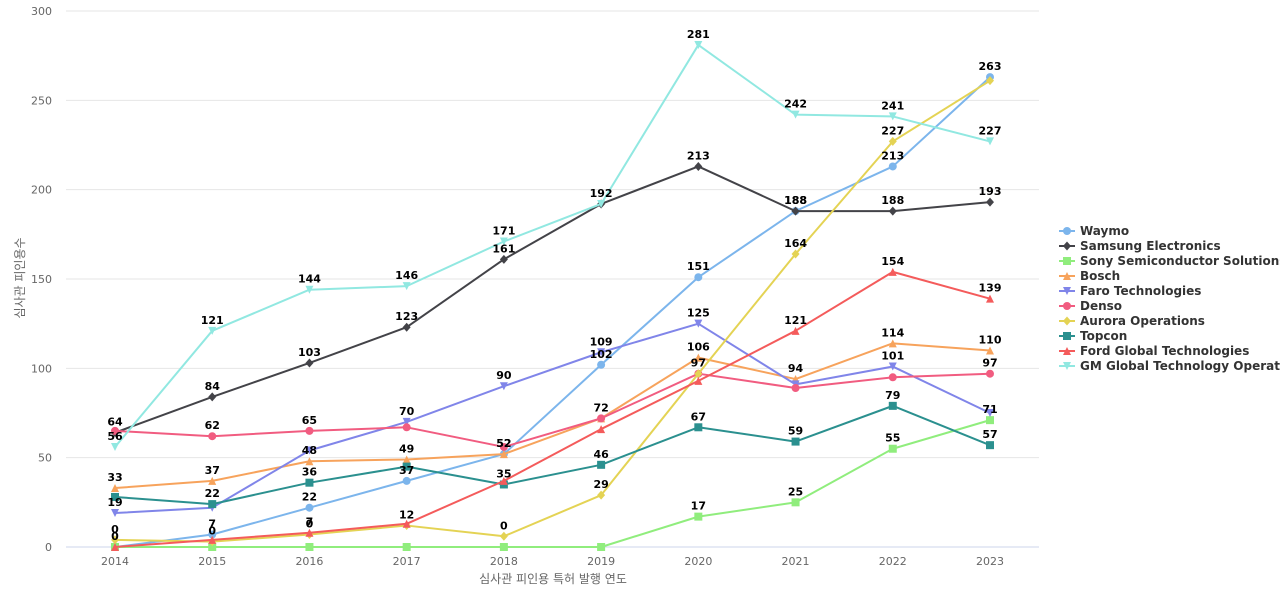  Describe the element at coordinates (1090, 306) in the screenshot. I see `legend-item: Denso` at that location.